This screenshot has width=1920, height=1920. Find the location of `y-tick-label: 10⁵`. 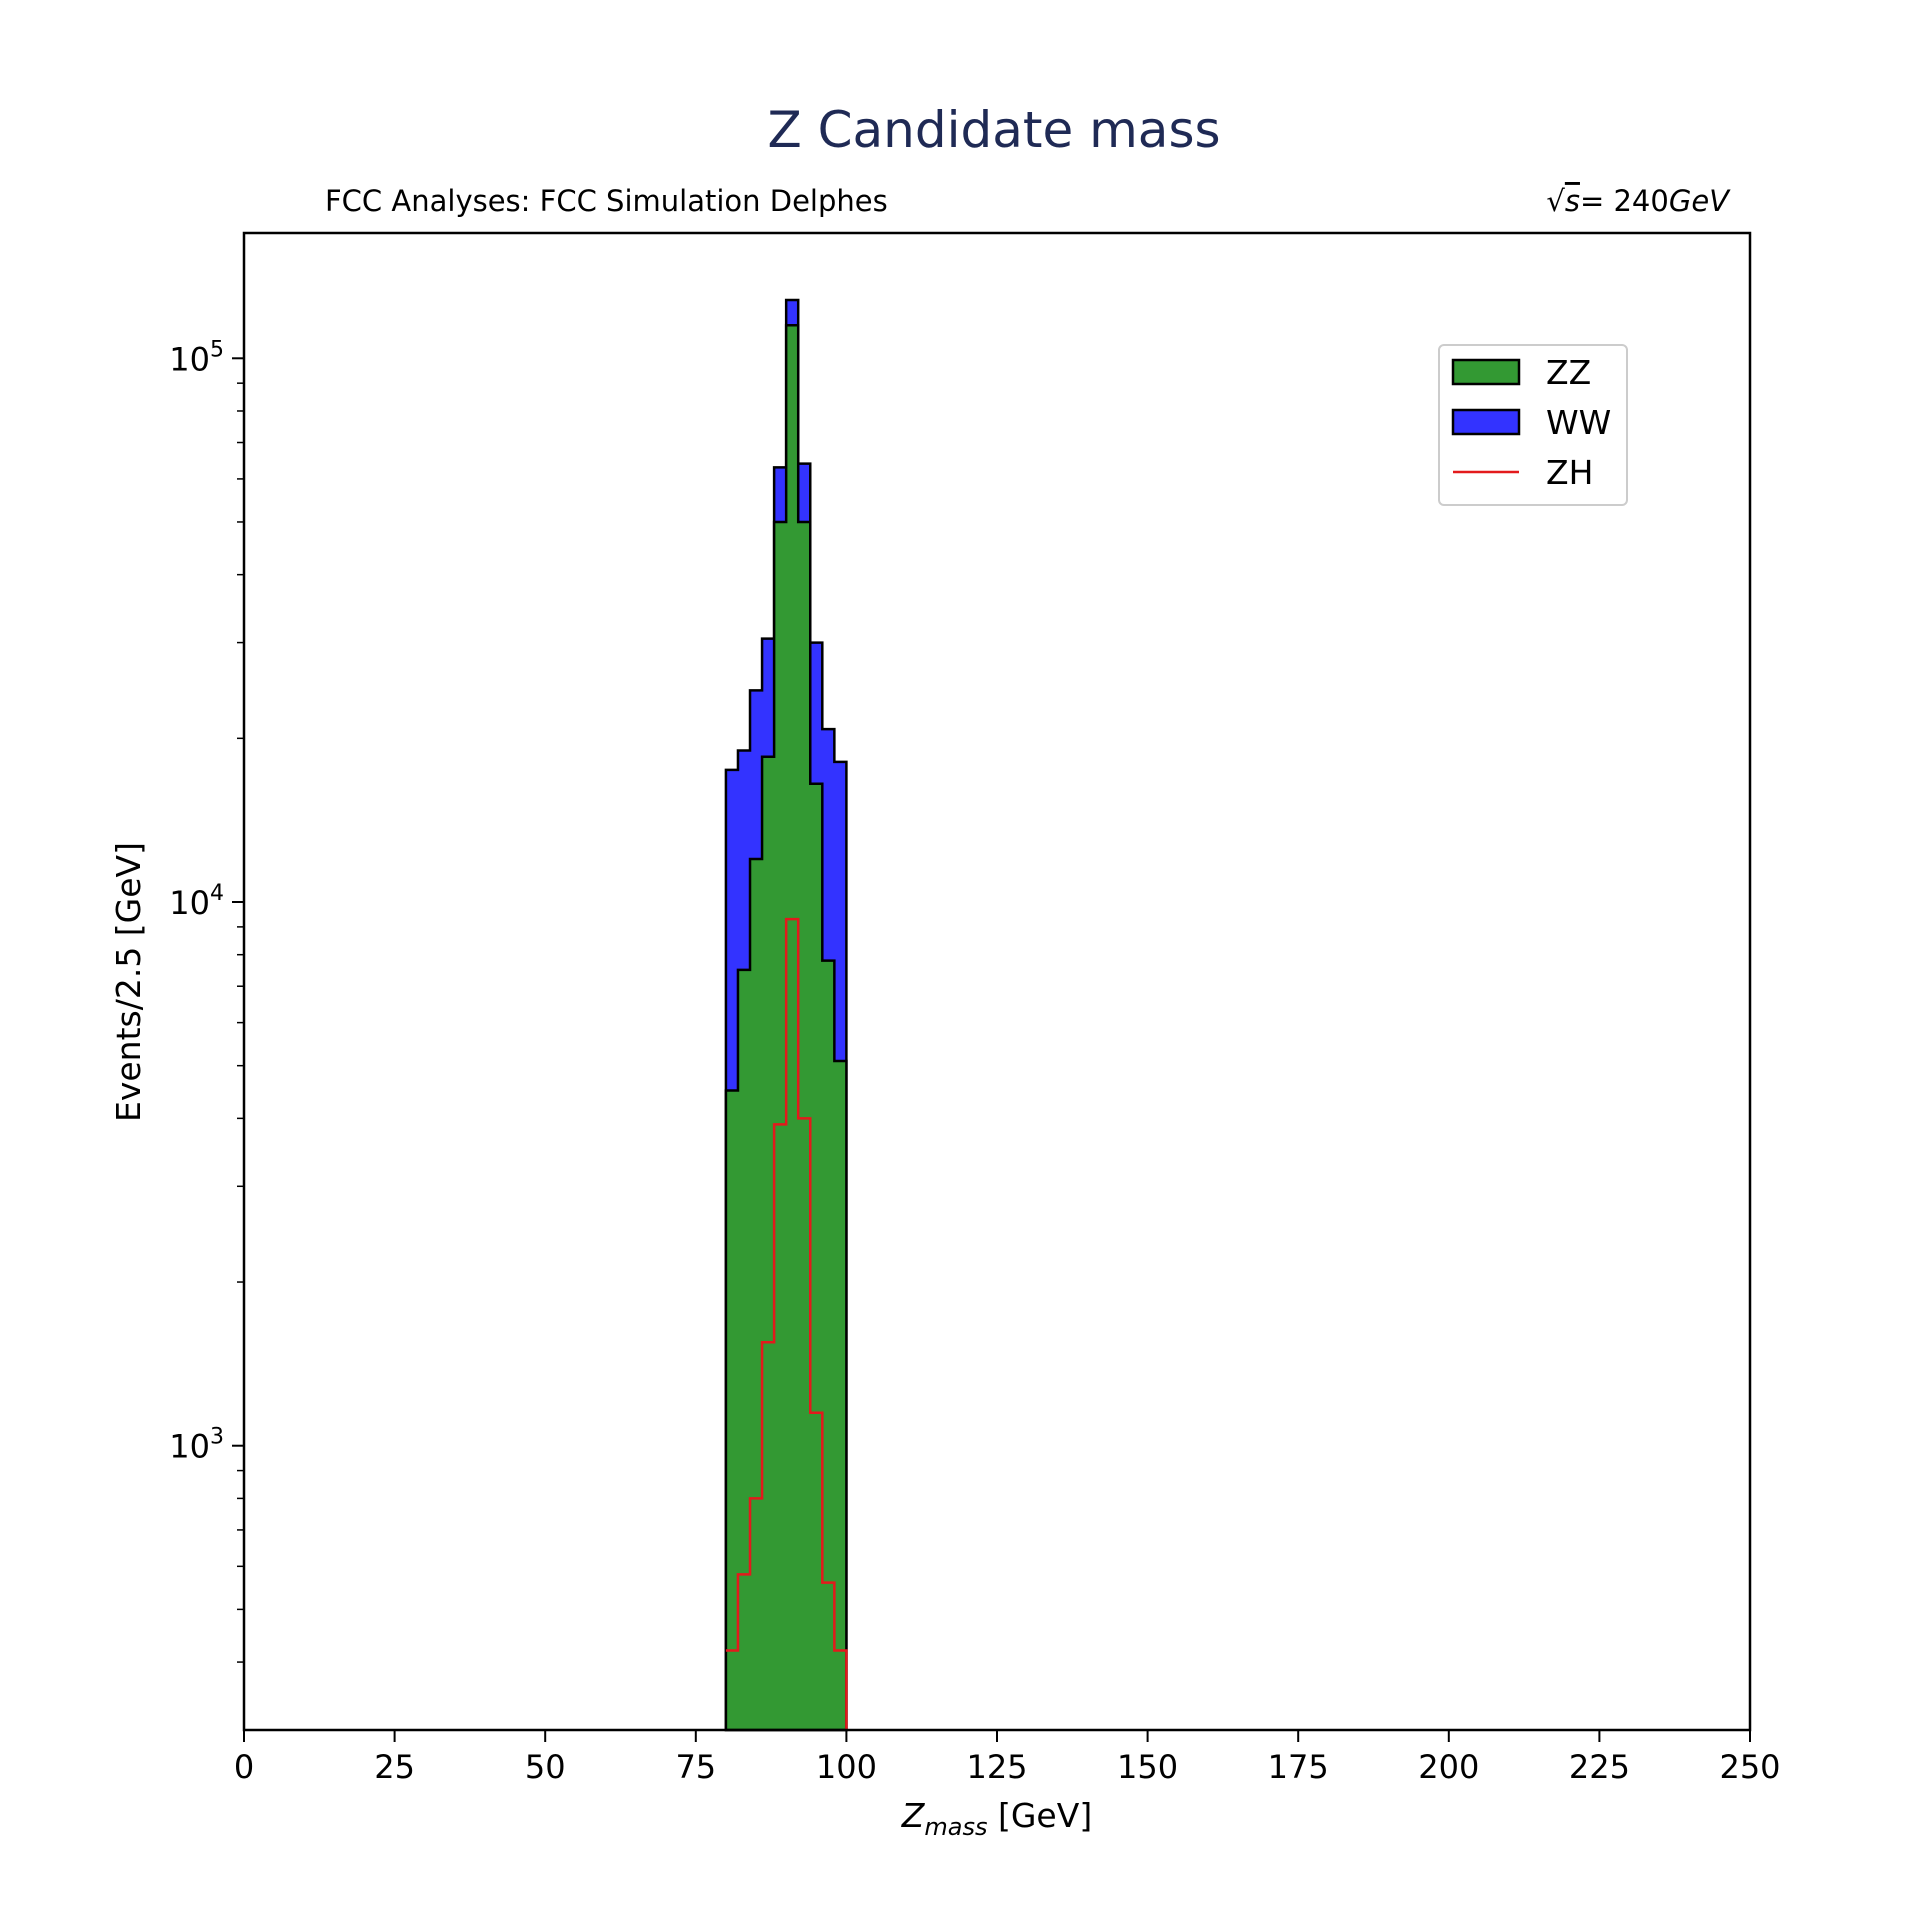

y-tick-label: 10⁵ is located at coordinates (196, 357).